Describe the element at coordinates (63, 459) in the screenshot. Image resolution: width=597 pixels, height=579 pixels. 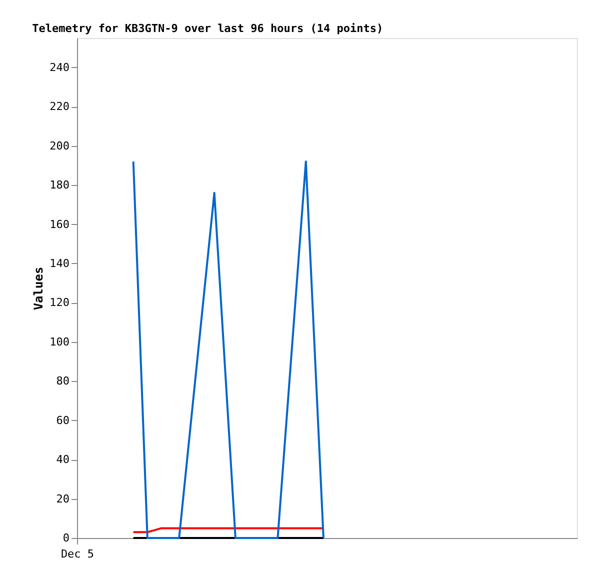
I see `y-tick-label: 40` at that location.